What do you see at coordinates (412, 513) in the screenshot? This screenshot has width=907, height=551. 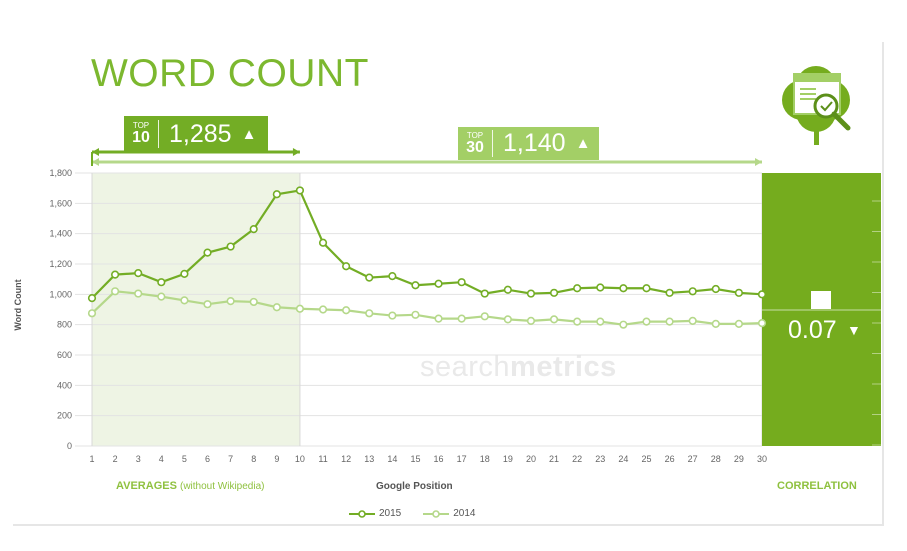 I see `chart-legend: 2015 2014` at bounding box center [412, 513].